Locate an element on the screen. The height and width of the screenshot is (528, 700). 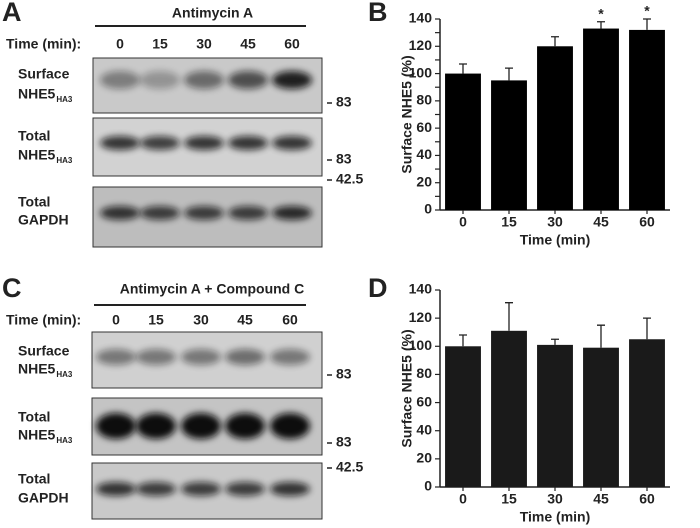
x-tick-label: 45 is located at coordinates (601, 499).